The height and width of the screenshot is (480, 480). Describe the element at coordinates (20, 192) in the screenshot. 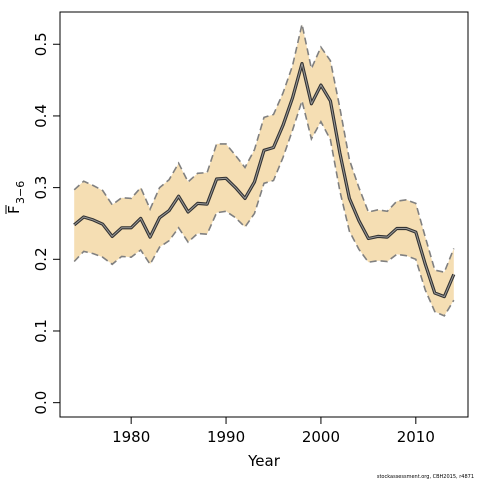

I see `y-axis-title-subscript: 3−6` at that location.